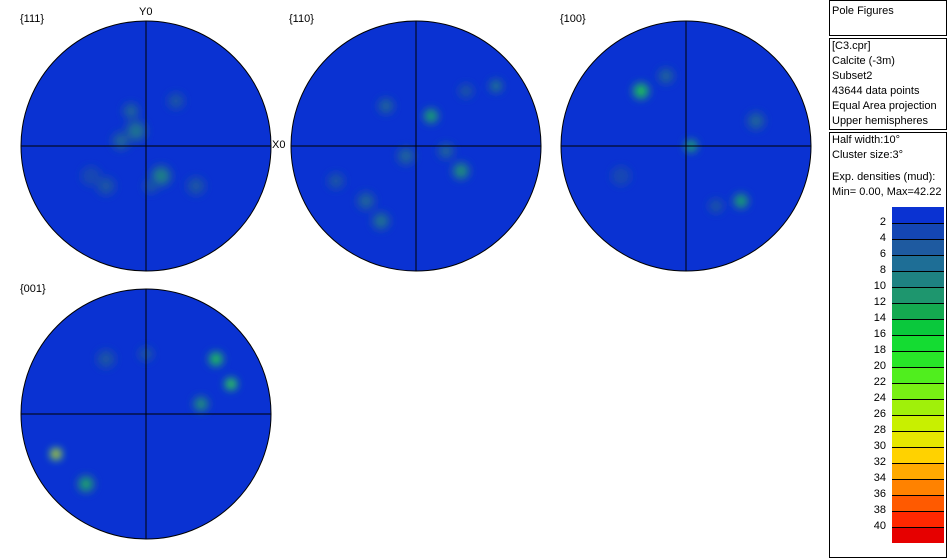  Describe the element at coordinates (879, 446) in the screenshot. I see `scale-tick-label: 30` at that location.